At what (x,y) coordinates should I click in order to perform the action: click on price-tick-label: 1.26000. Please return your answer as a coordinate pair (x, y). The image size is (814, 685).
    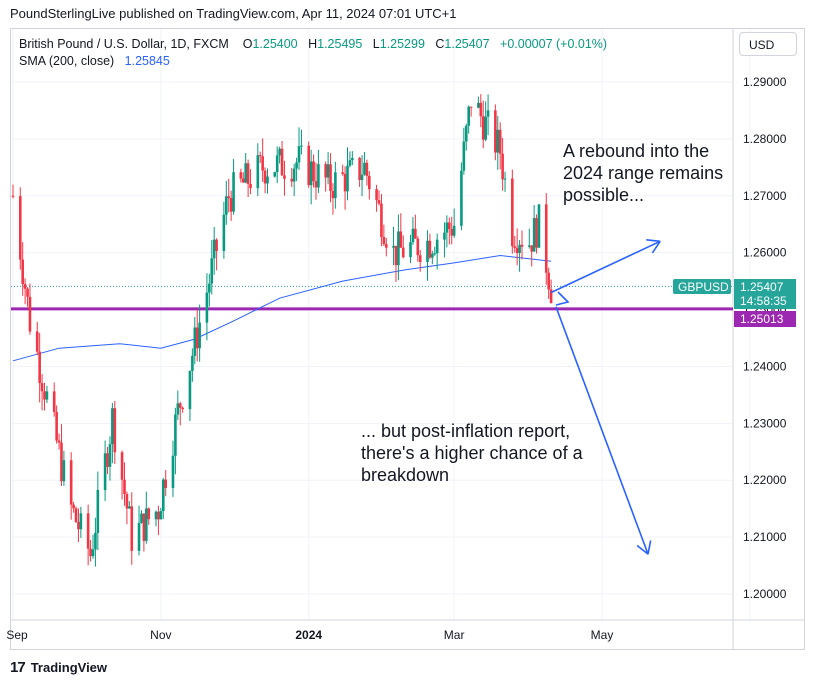
    Looking at the image, I should click on (765, 253).